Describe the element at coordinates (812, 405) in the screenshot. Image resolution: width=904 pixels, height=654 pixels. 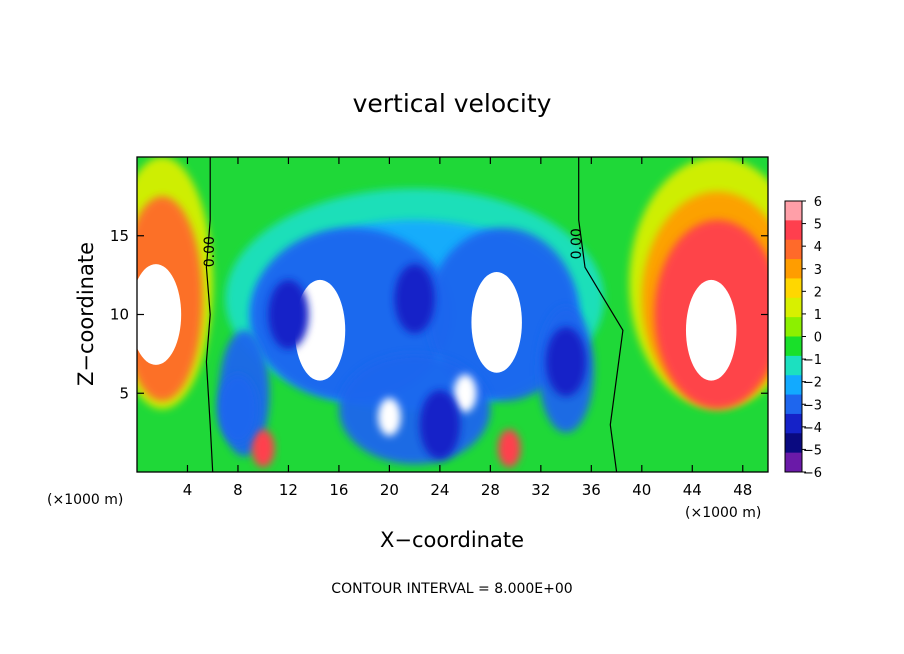
I see `colorbar-label: −3` at that location.